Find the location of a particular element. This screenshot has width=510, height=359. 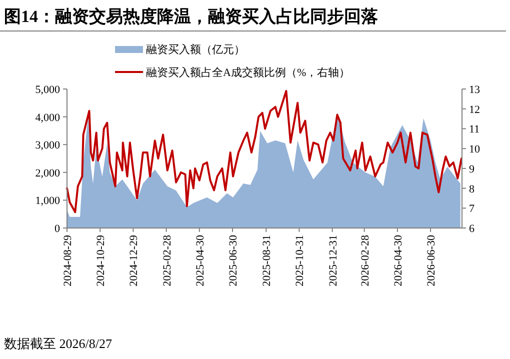

x-tick-label: 2025-08-31 is located at coordinates (267, 260).